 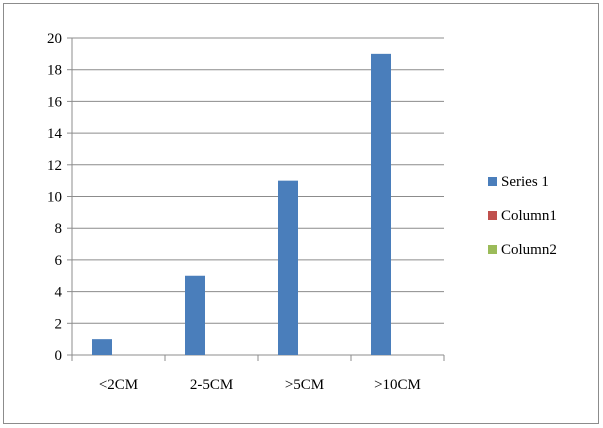 I want to click on y-tick-label: 4, so click(x=59, y=293).